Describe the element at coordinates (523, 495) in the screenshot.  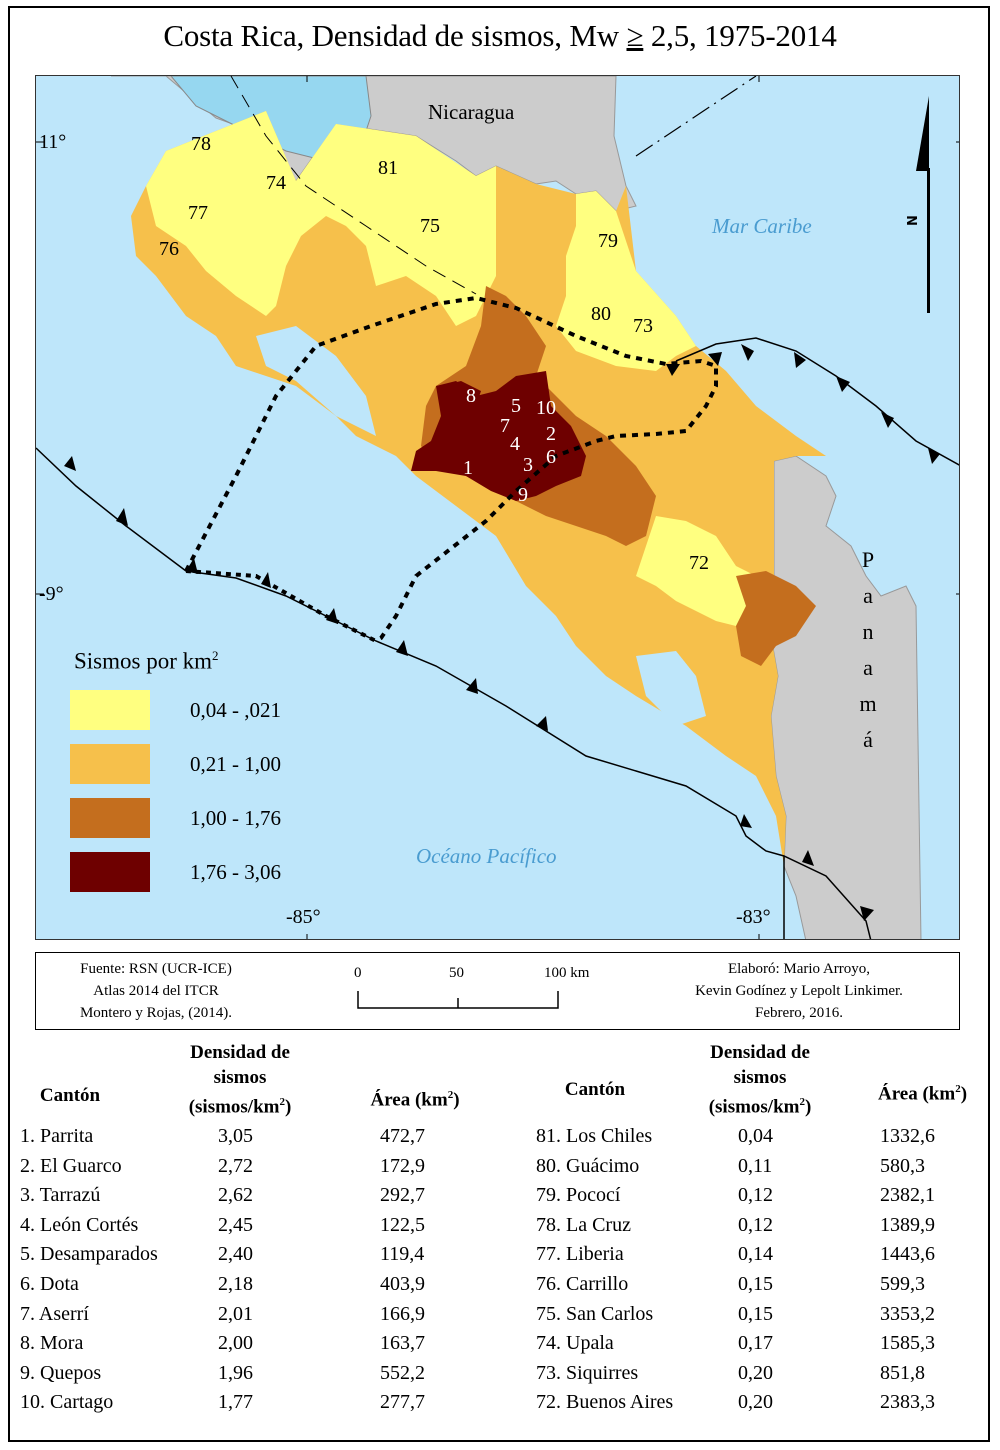
I see `canton-label-9: 9` at that location.